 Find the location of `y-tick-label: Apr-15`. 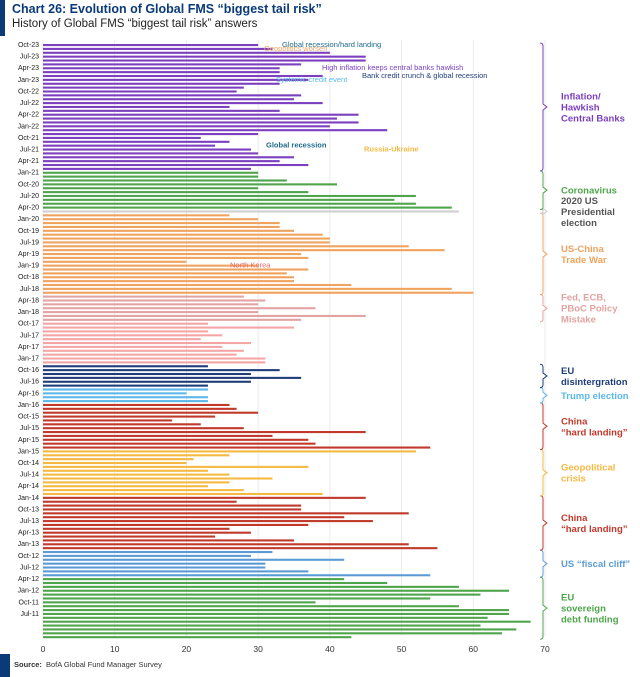

y-tick-label: Apr-15 is located at coordinates (28, 440).